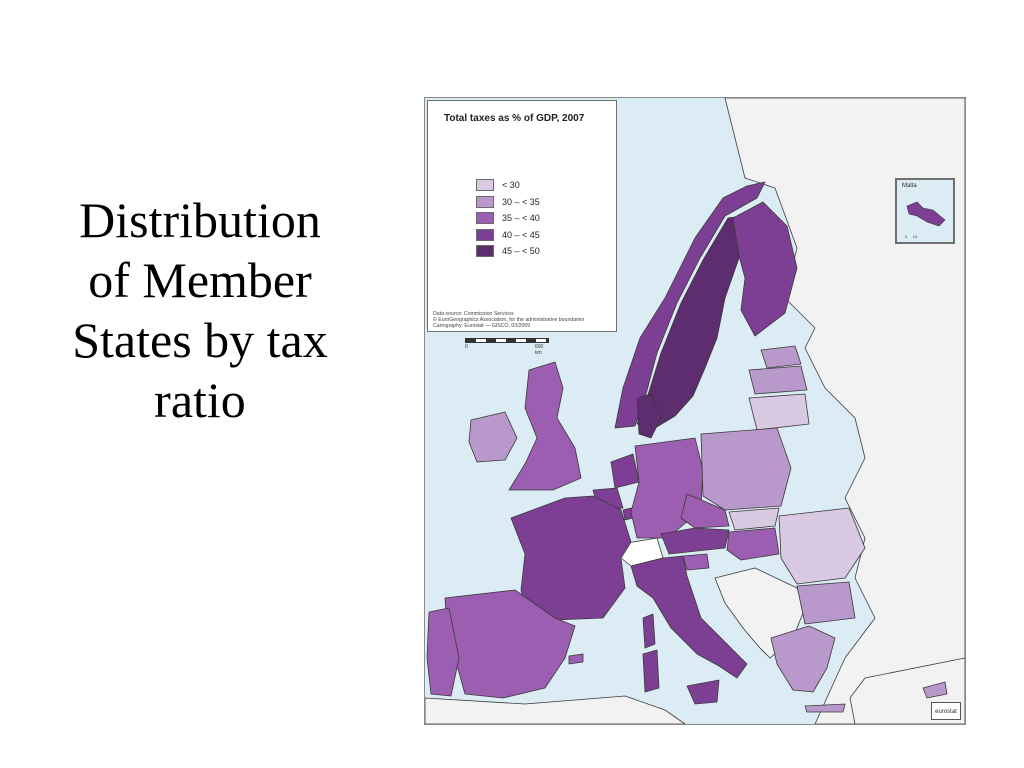  Describe the element at coordinates (946, 711) in the screenshot. I see `eurostat-logo: eurostat` at that location.